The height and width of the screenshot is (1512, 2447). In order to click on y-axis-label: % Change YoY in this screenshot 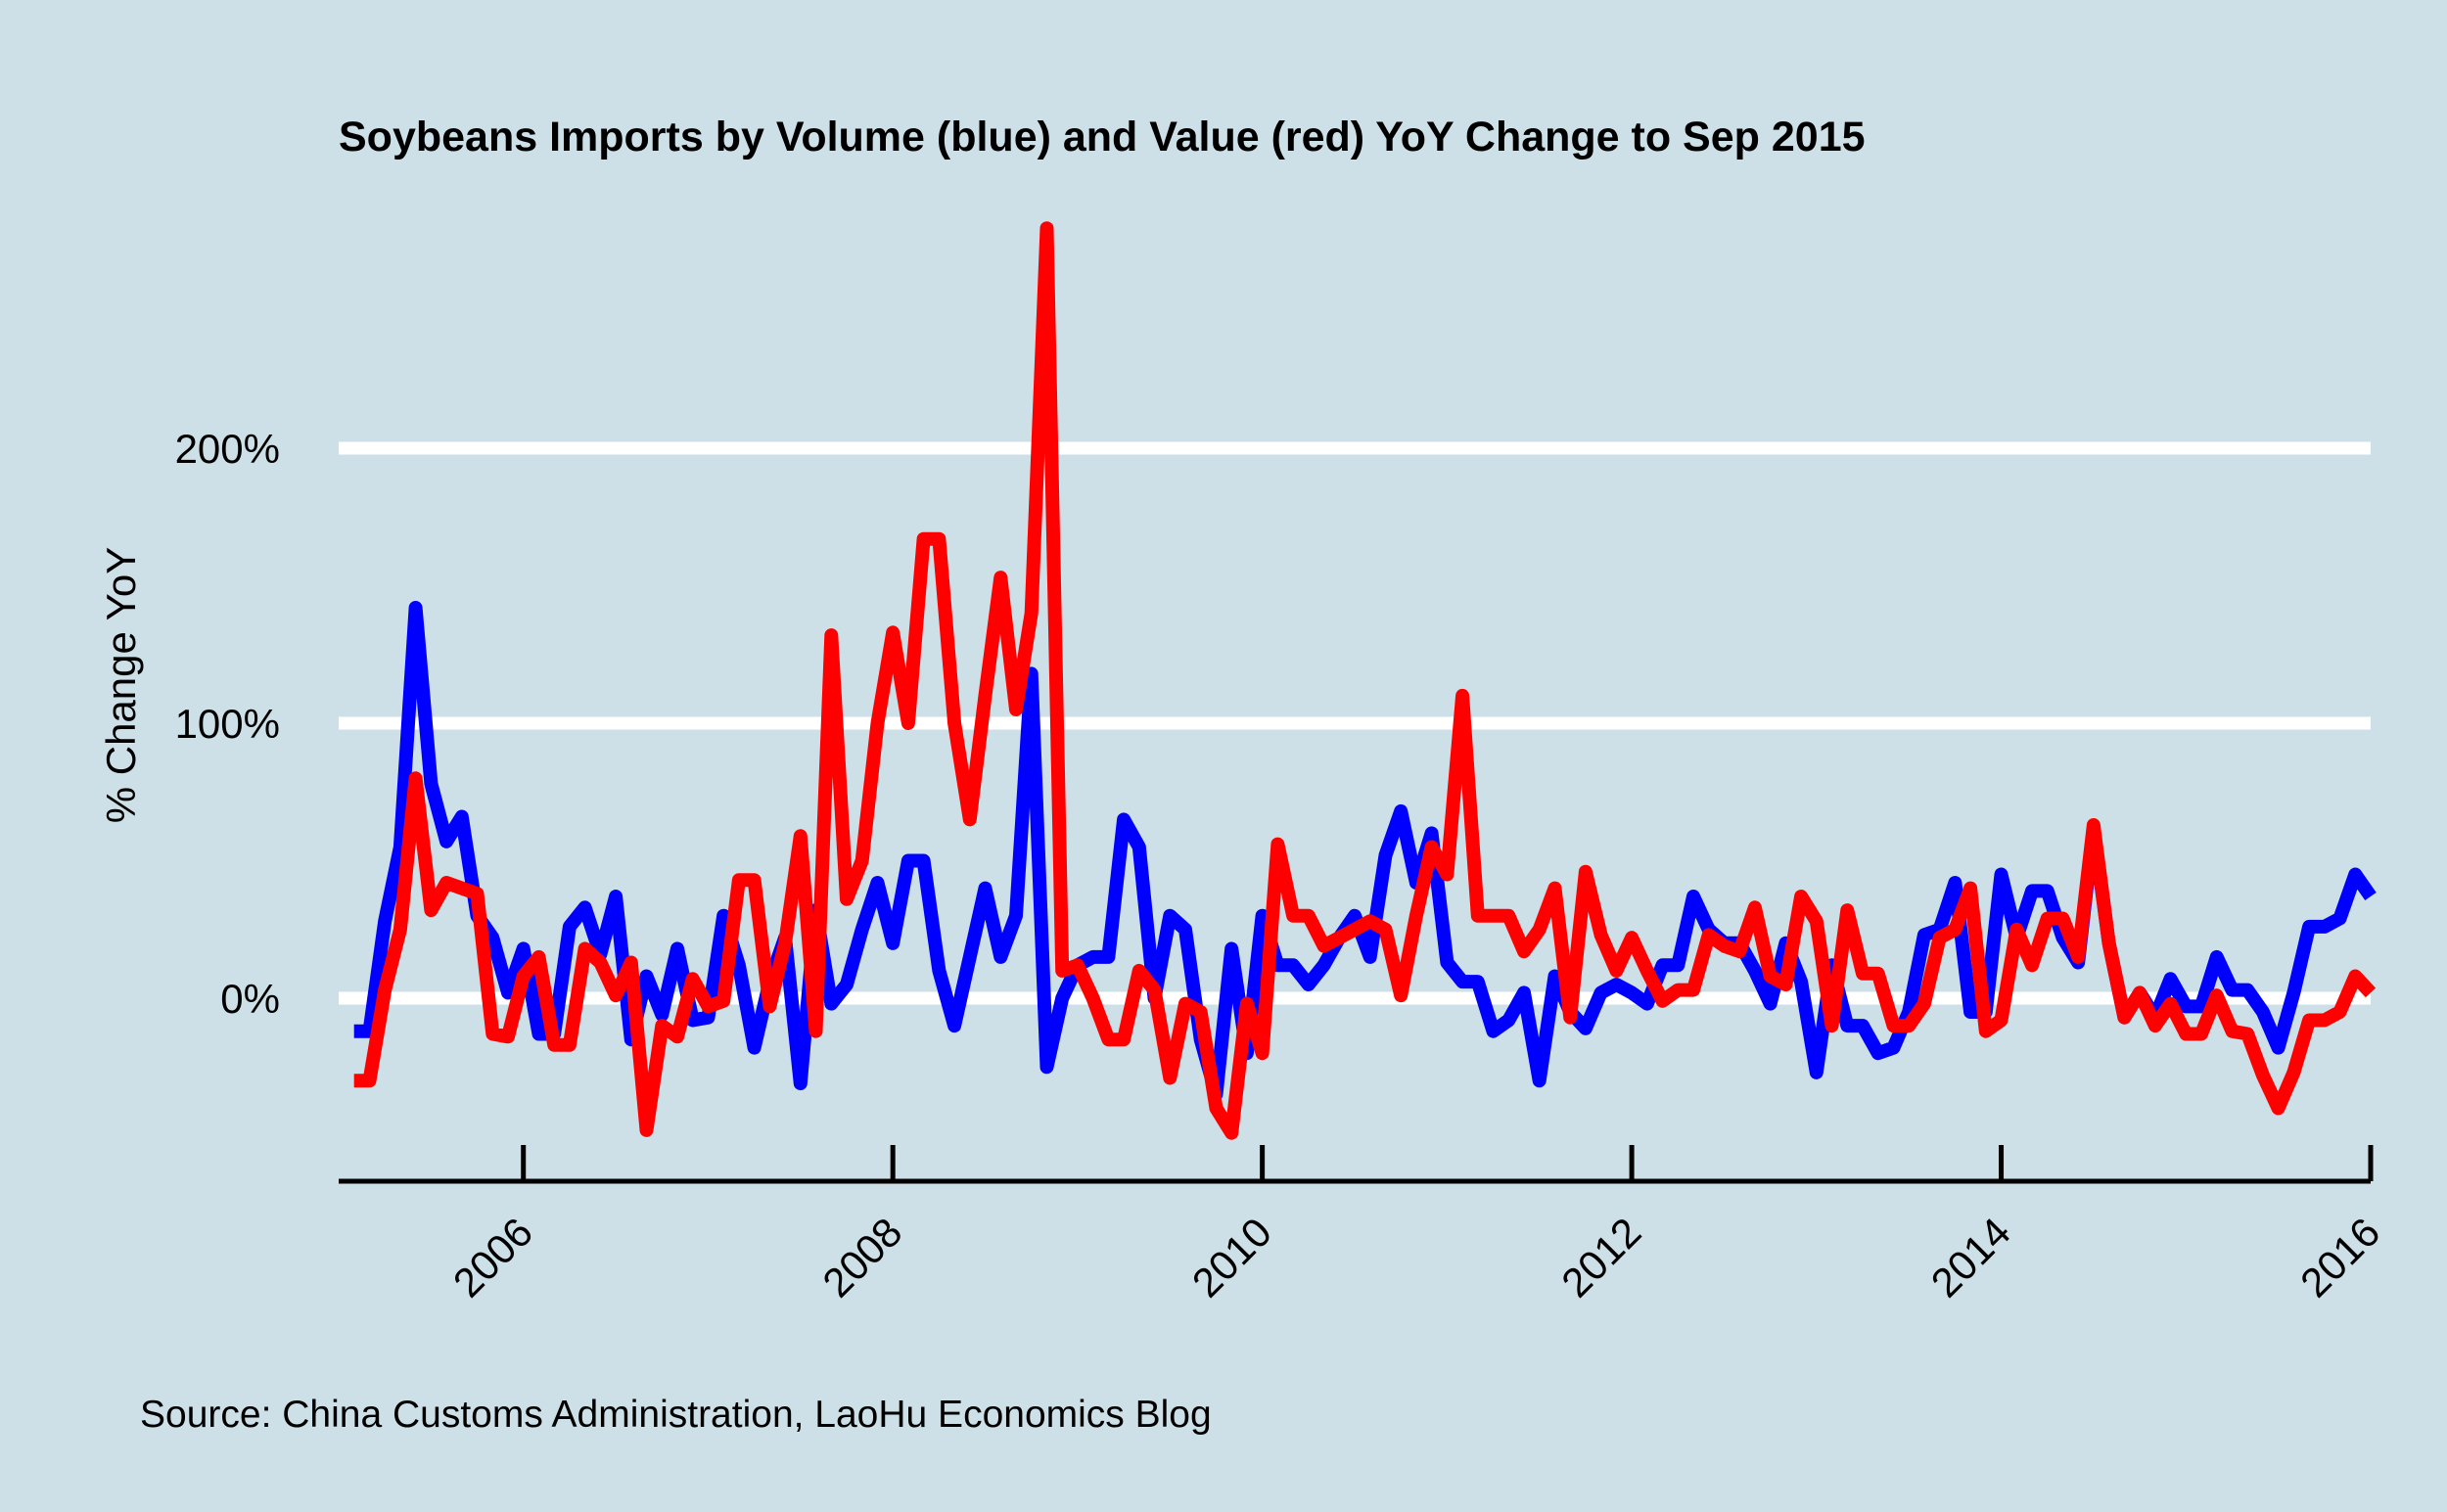, I will do `click(121, 685)`.